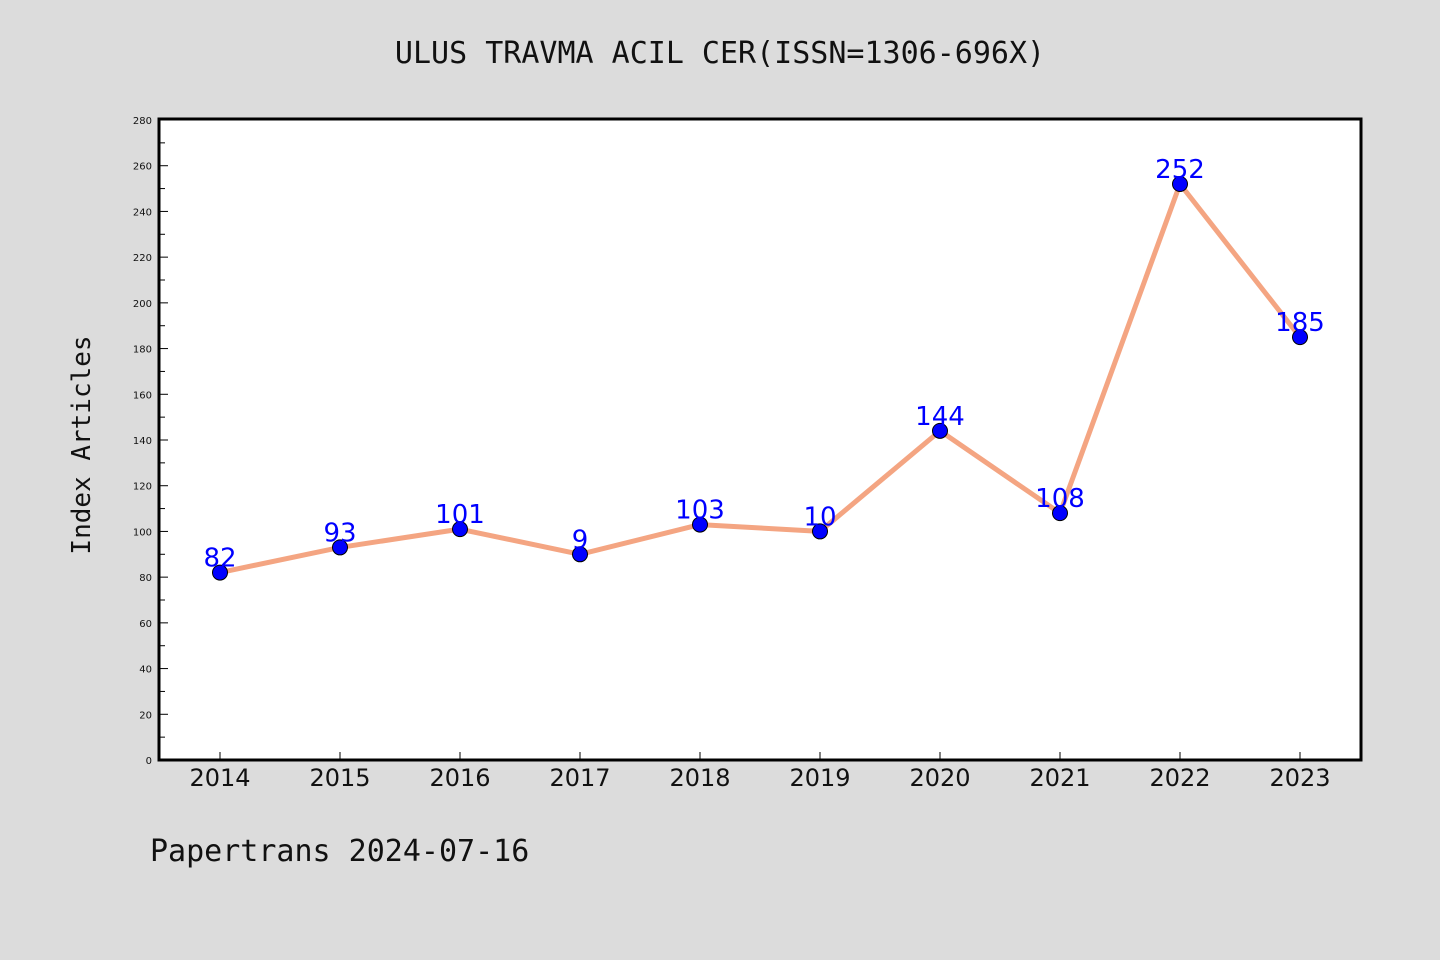 This screenshot has height=960, width=1440. I want to click on x-tick-label: 2019, so click(819, 778).